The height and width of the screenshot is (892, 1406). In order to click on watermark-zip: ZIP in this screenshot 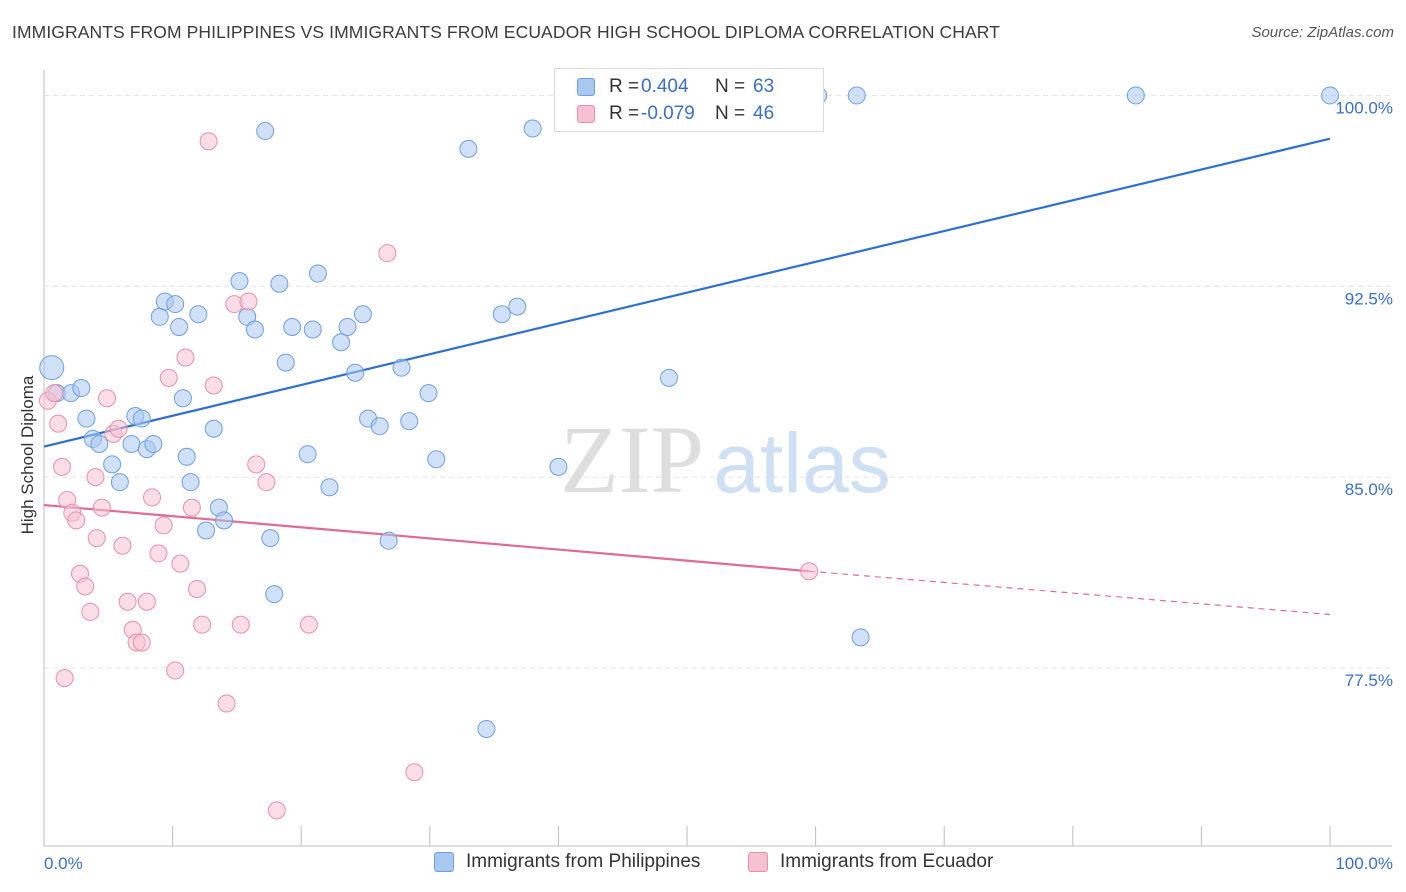, I will do `click(632, 459)`.